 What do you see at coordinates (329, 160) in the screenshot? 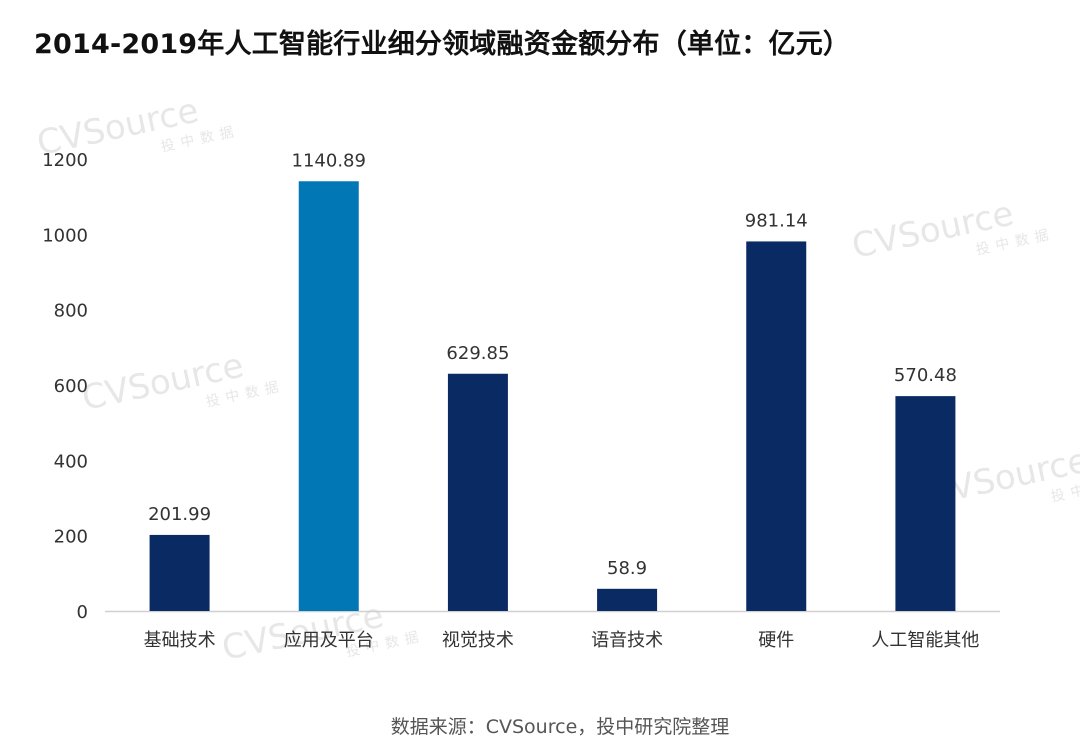
I see `data-label: 1140.89` at bounding box center [329, 160].